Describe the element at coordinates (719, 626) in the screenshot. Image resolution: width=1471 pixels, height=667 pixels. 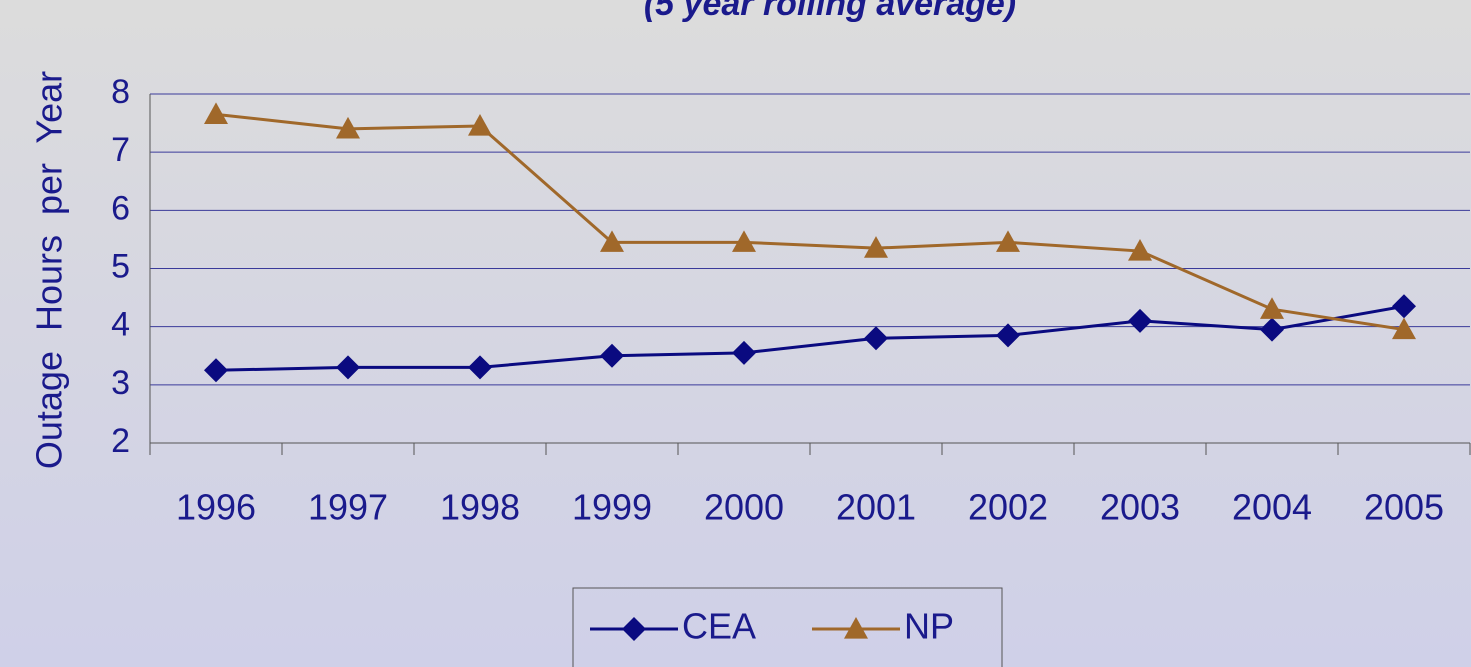
I see `legend-label: CEA` at that location.